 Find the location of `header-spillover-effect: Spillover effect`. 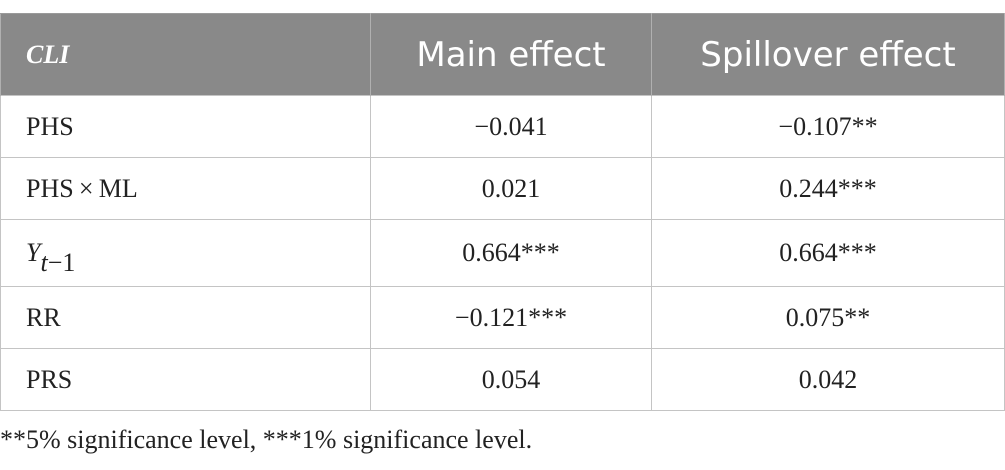

header-spillover-effect: Spillover effect is located at coordinates (828, 54).